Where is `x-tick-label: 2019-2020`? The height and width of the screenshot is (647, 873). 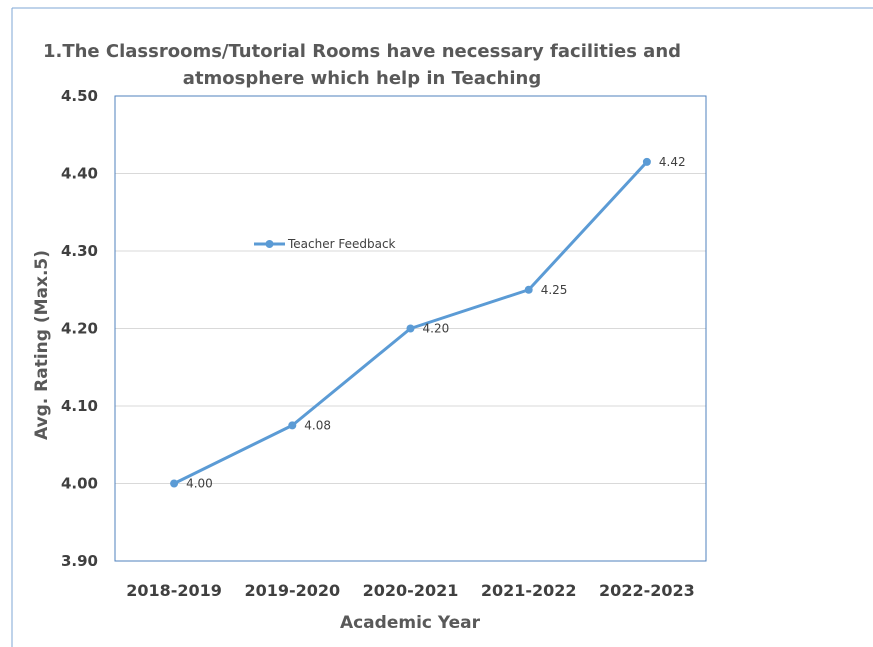
x-tick-label: 2019-2020 is located at coordinates (292, 590).